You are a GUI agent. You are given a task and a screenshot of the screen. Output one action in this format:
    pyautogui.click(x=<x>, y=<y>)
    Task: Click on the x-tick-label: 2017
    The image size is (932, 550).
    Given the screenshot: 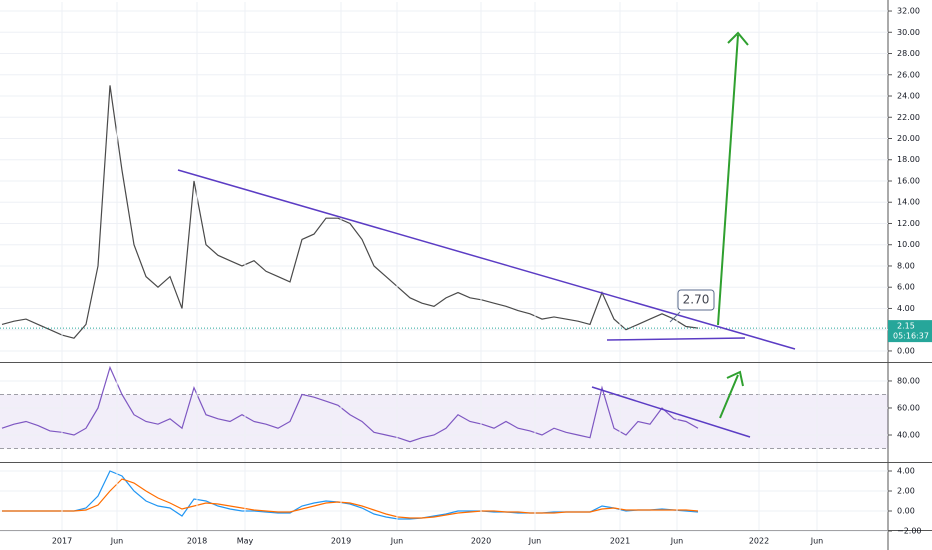 What is the action you would take?
    pyautogui.click(x=62, y=541)
    